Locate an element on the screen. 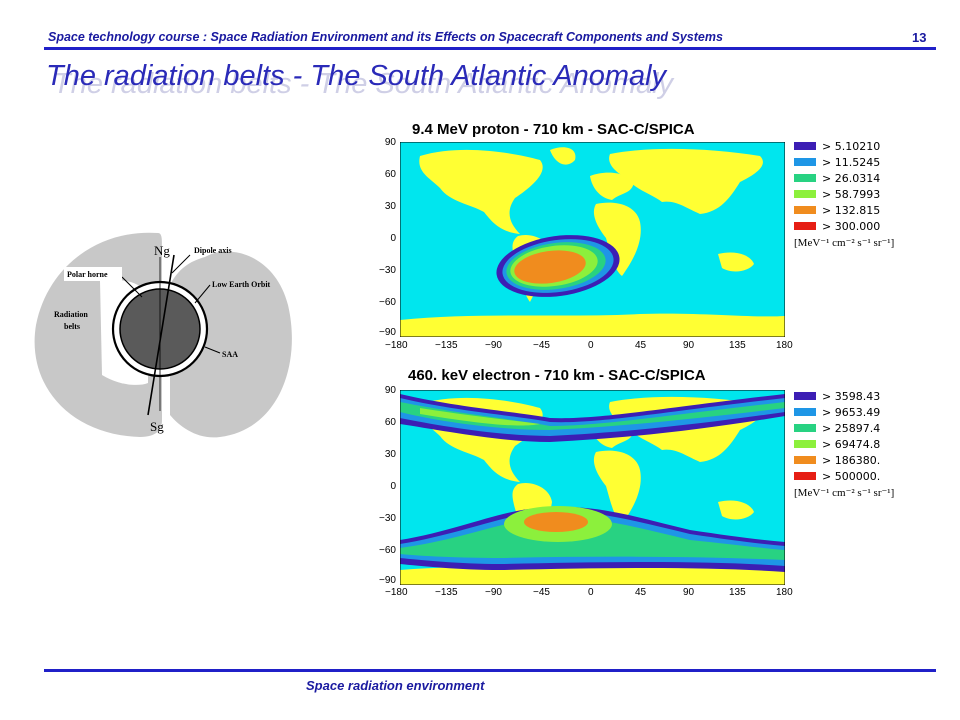 The image size is (960, 720). legend-label: > 9653.49 is located at coordinates (851, 412).